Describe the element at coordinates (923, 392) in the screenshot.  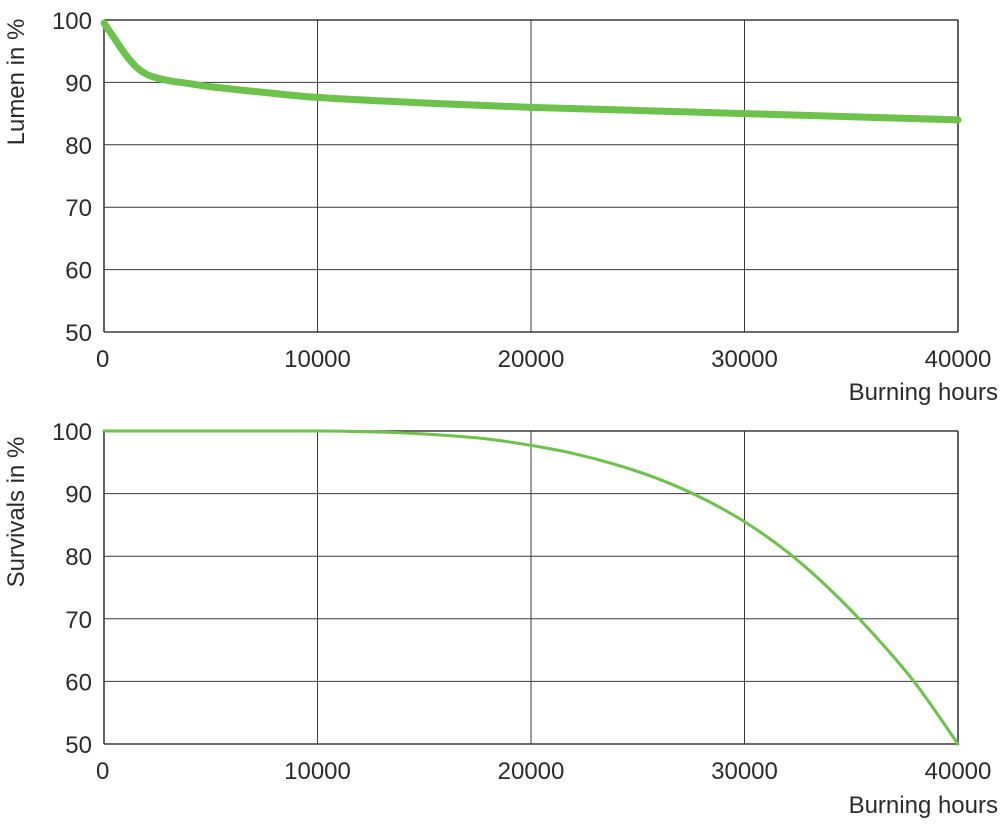
I see `lumen-x-axis-label: Burning hours` at that location.